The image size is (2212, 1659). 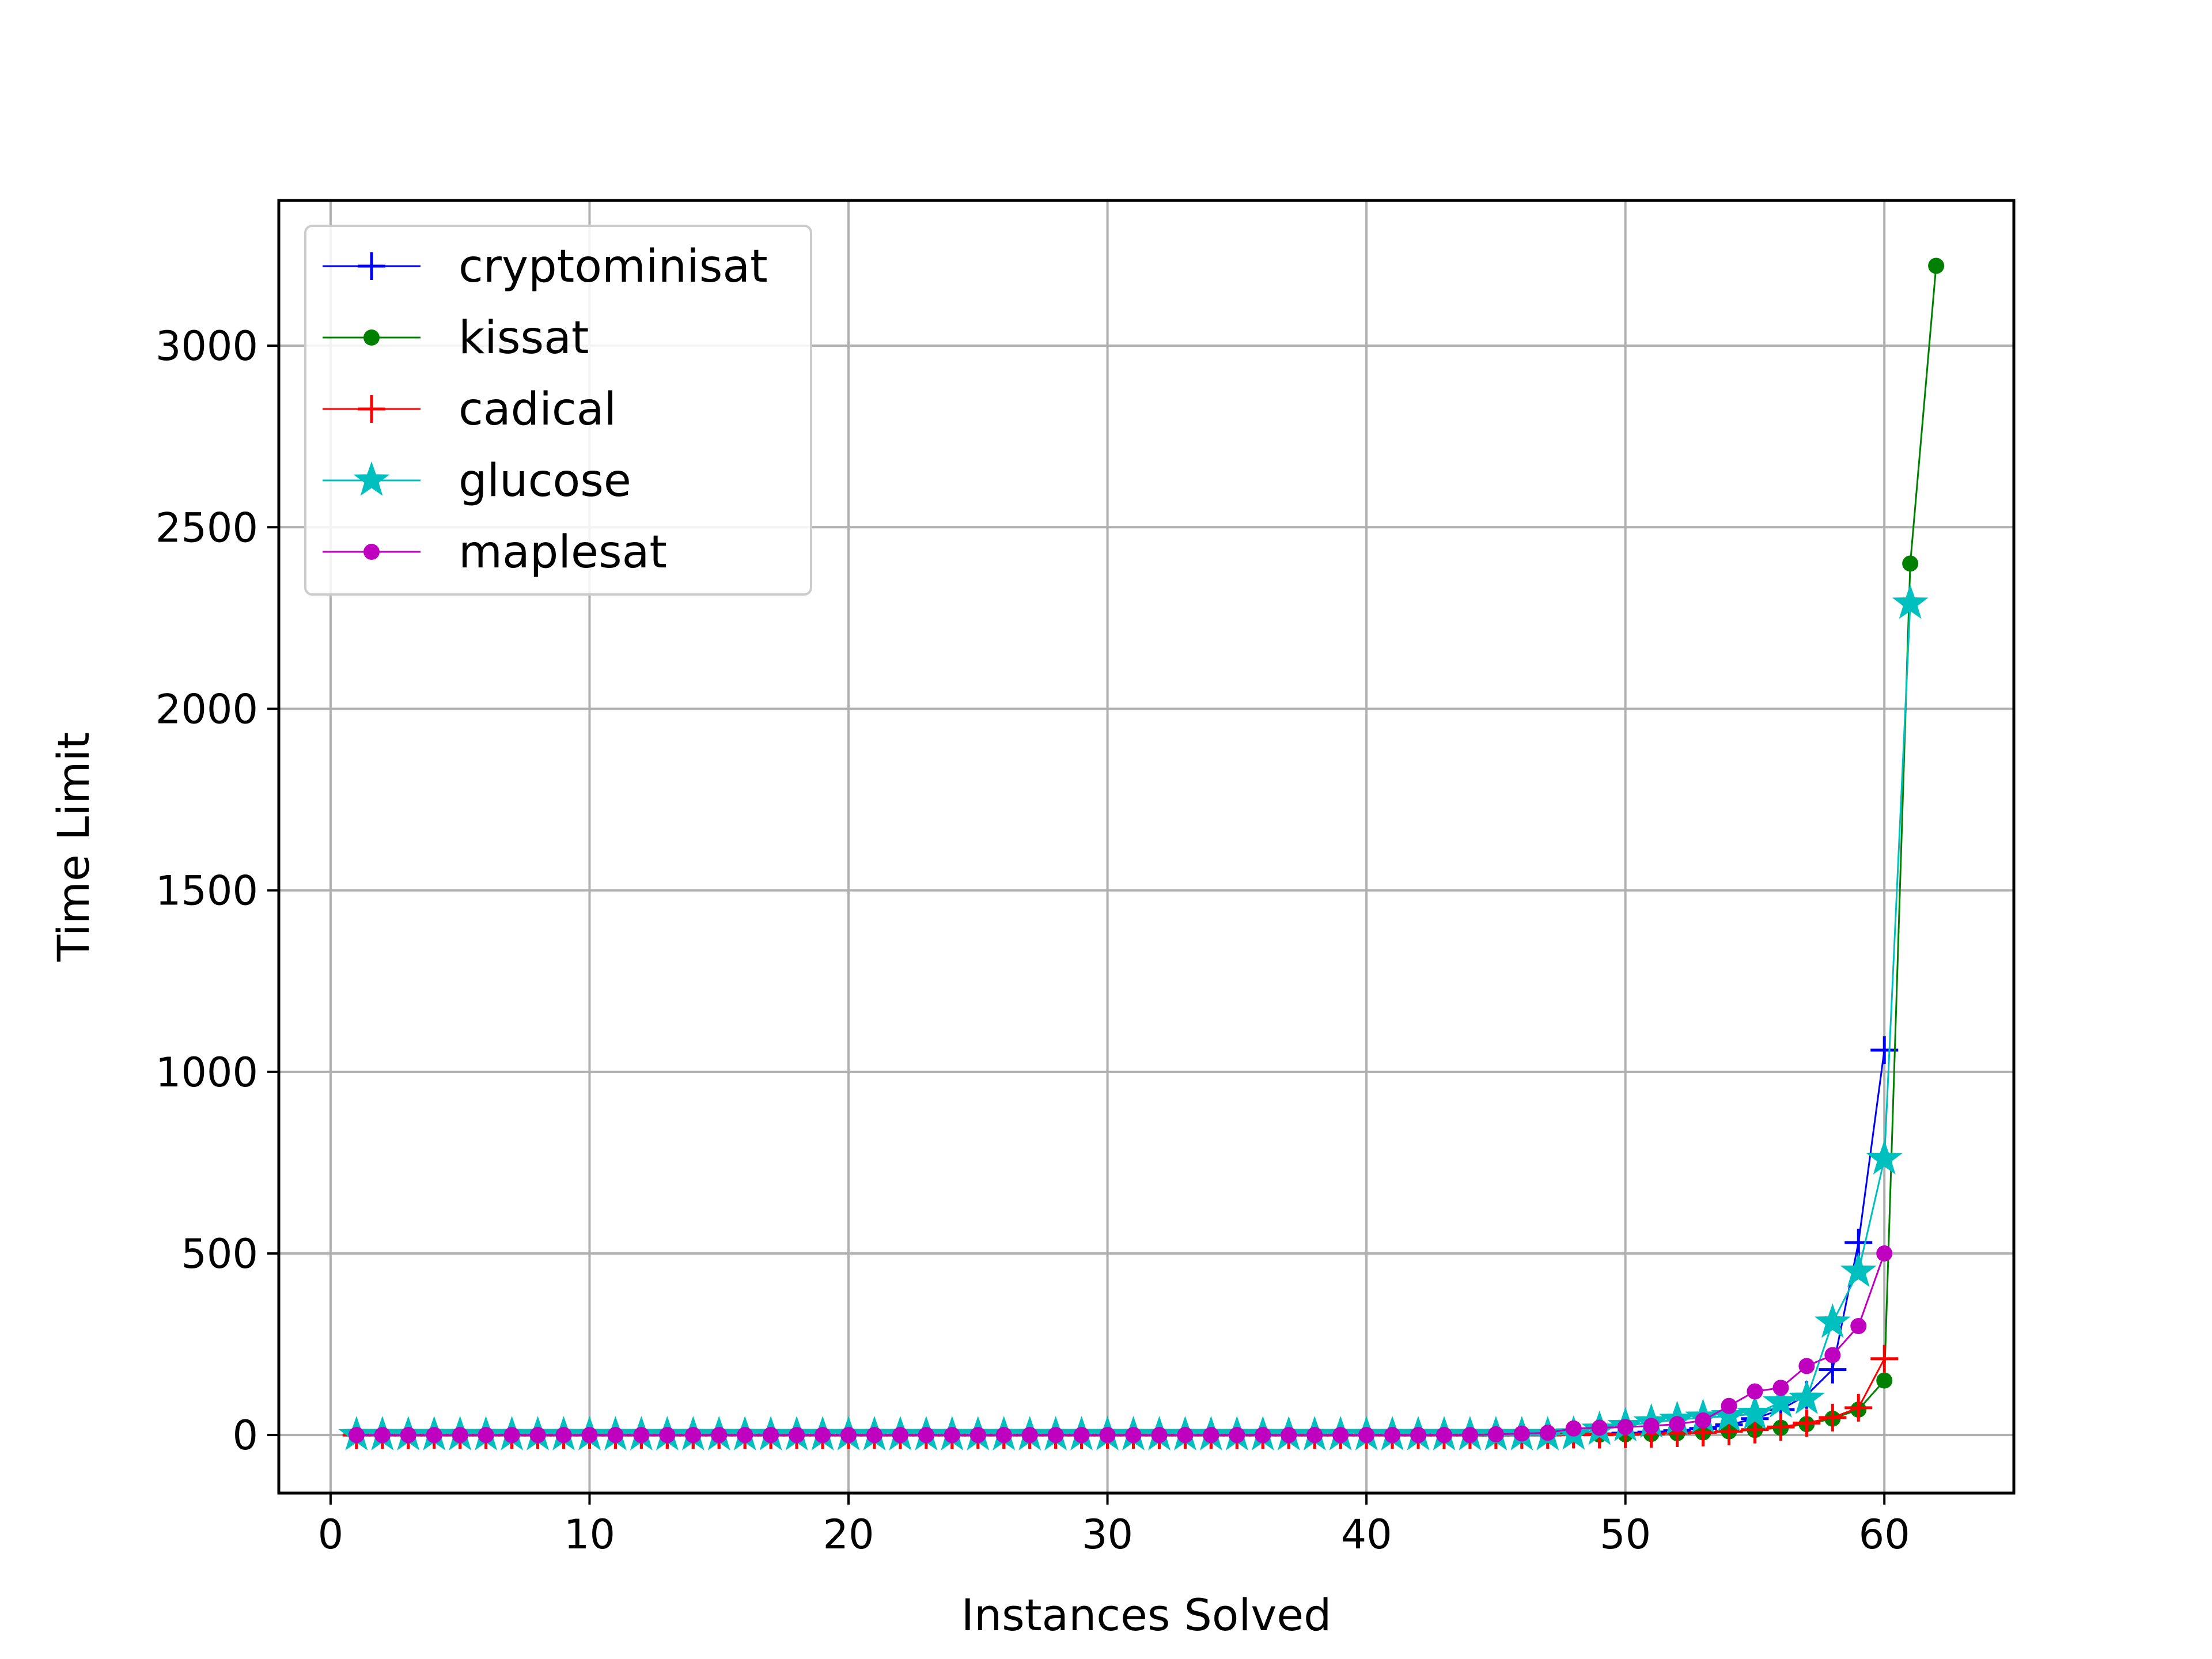 I want to click on x-tick-label: 50, so click(x=1625, y=1534).